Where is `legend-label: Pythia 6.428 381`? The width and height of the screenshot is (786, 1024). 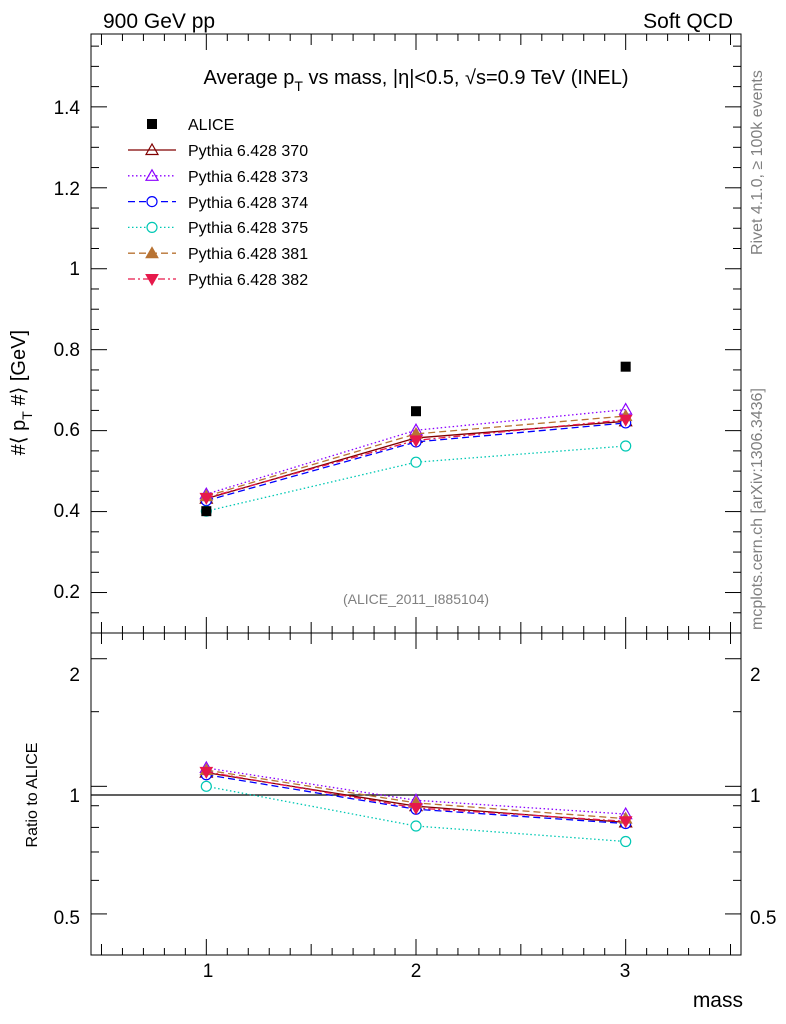
legend-label: Pythia 6.428 381 is located at coordinates (248, 254).